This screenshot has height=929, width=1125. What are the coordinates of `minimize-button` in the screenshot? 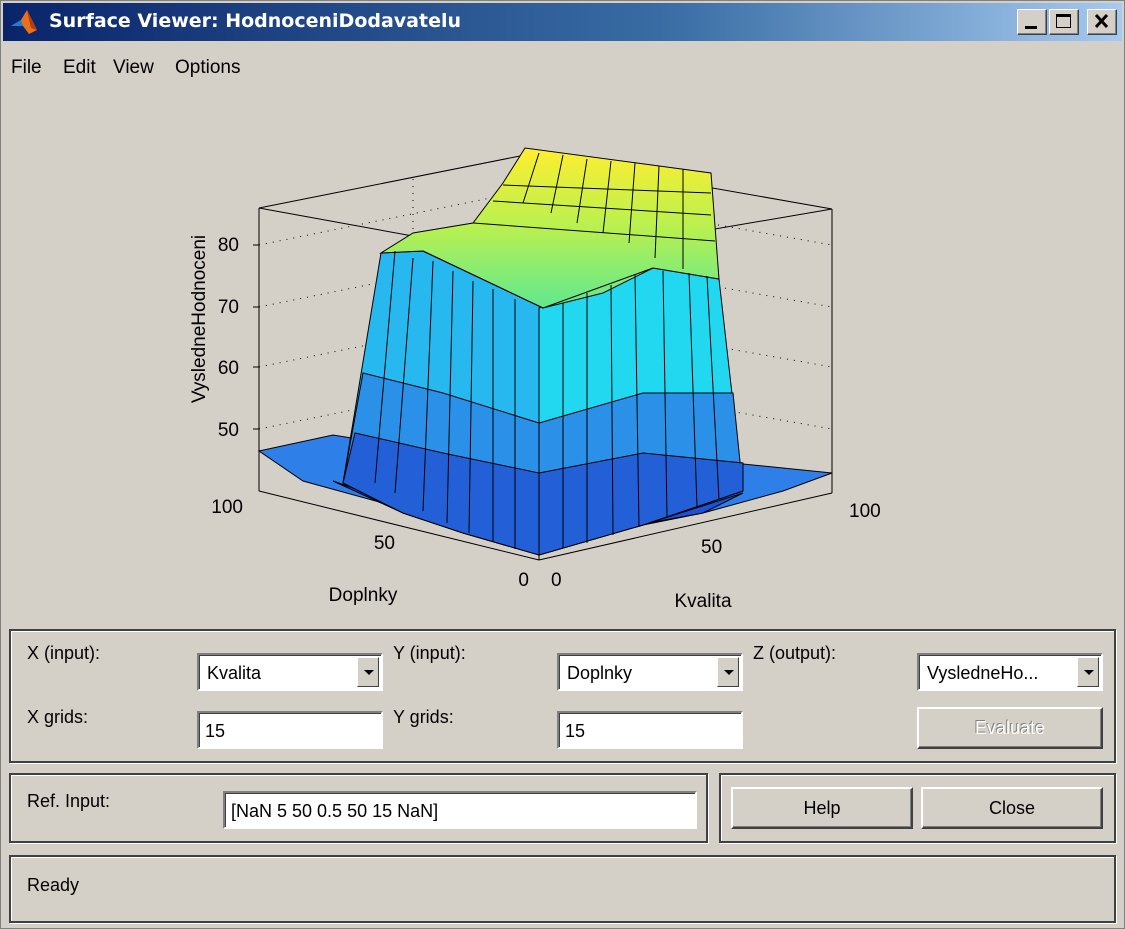 It's located at (1032, 22).